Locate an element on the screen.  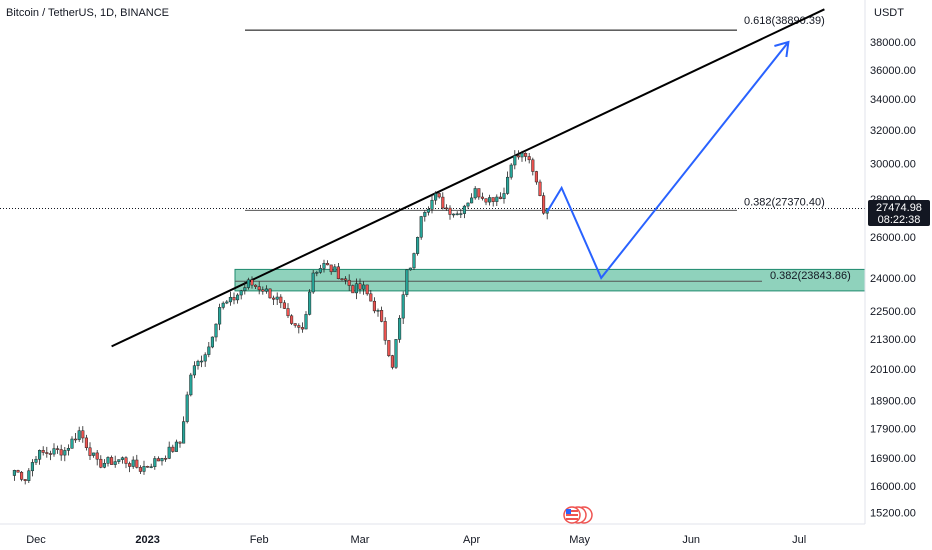
us-flag-events-icon is located at coordinates (578, 515).